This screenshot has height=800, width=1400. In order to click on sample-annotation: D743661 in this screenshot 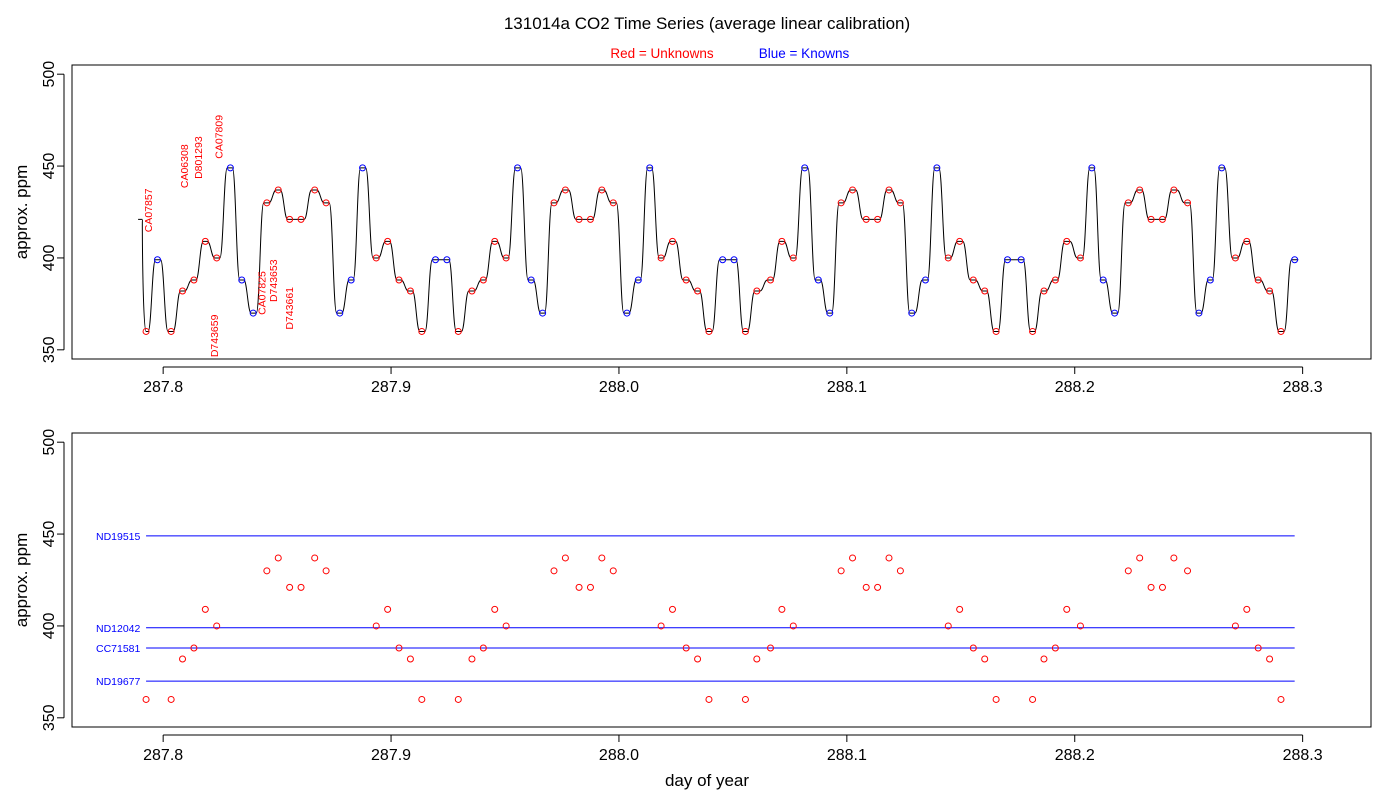, I will do `click(290, 308)`.